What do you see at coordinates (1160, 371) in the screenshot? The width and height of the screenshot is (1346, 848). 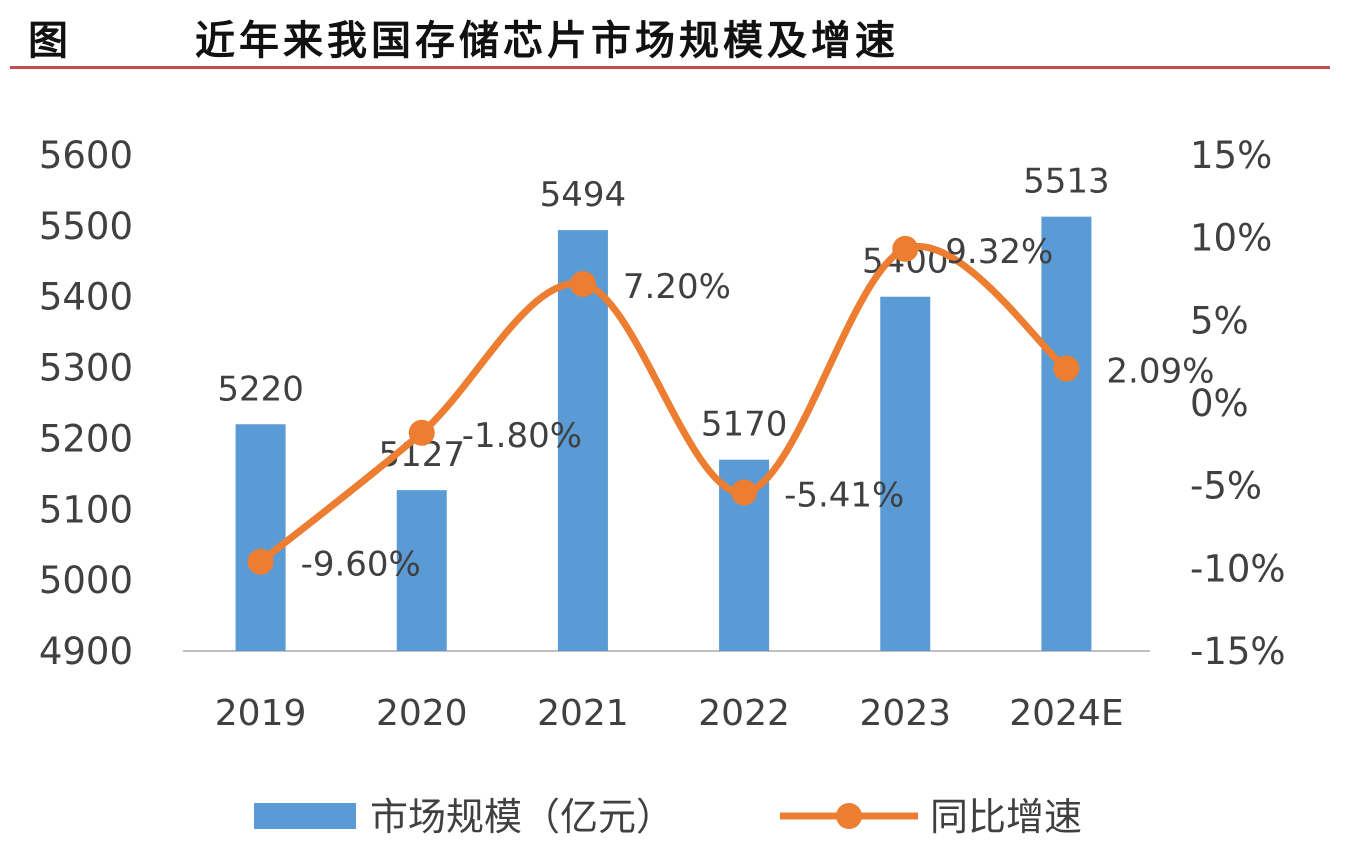 I see `line-data-label: 2.09%` at bounding box center [1160, 371].